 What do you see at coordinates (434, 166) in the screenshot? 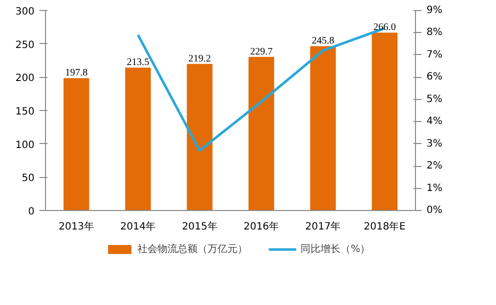
I see `y2-tick-label: 2%` at bounding box center [434, 166].